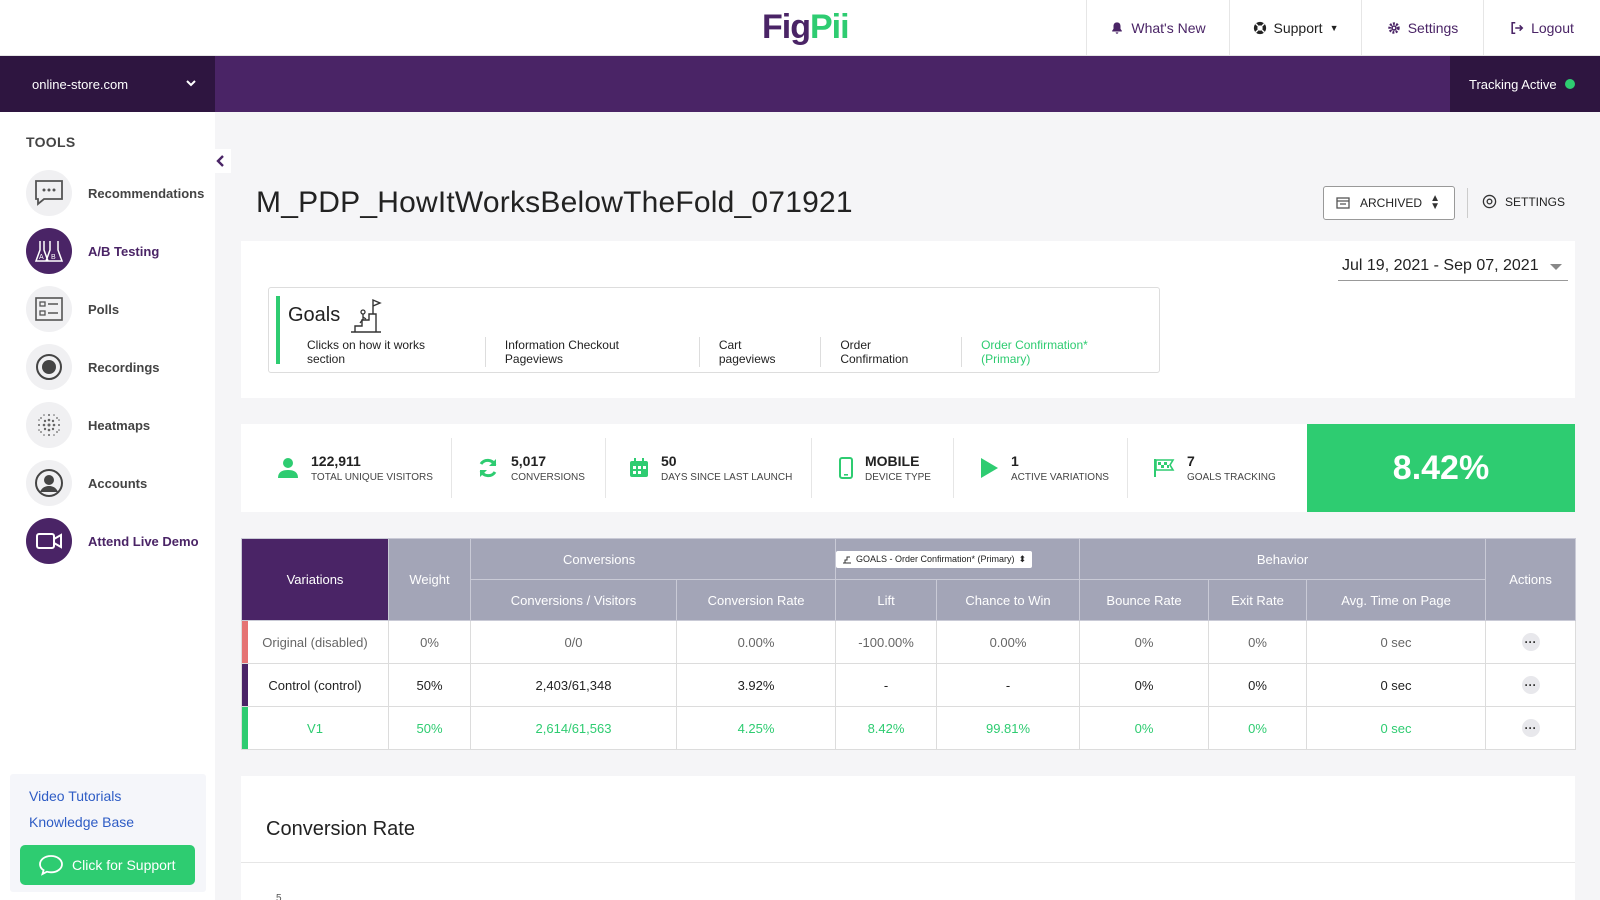  I want to click on svg-text: A, so click(41, 257).